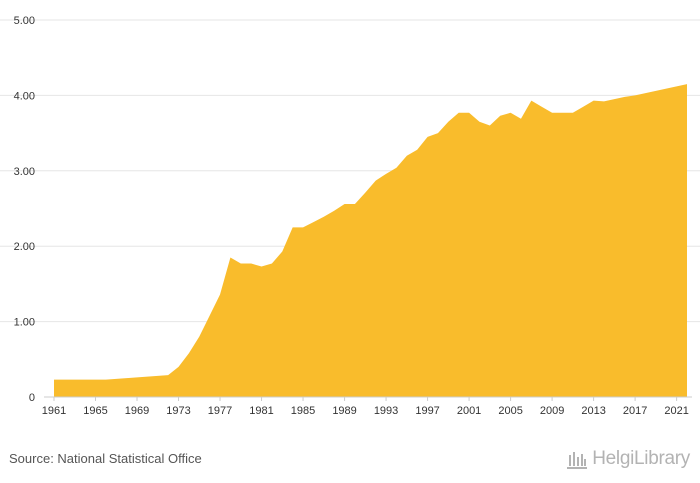  What do you see at coordinates (178, 411) in the screenshot?
I see `x-tick-label: 1973` at bounding box center [178, 411].